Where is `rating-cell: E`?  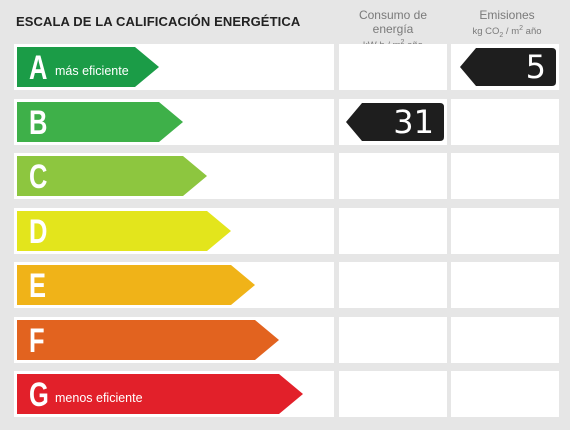 rating-cell: E is located at coordinates (174, 285).